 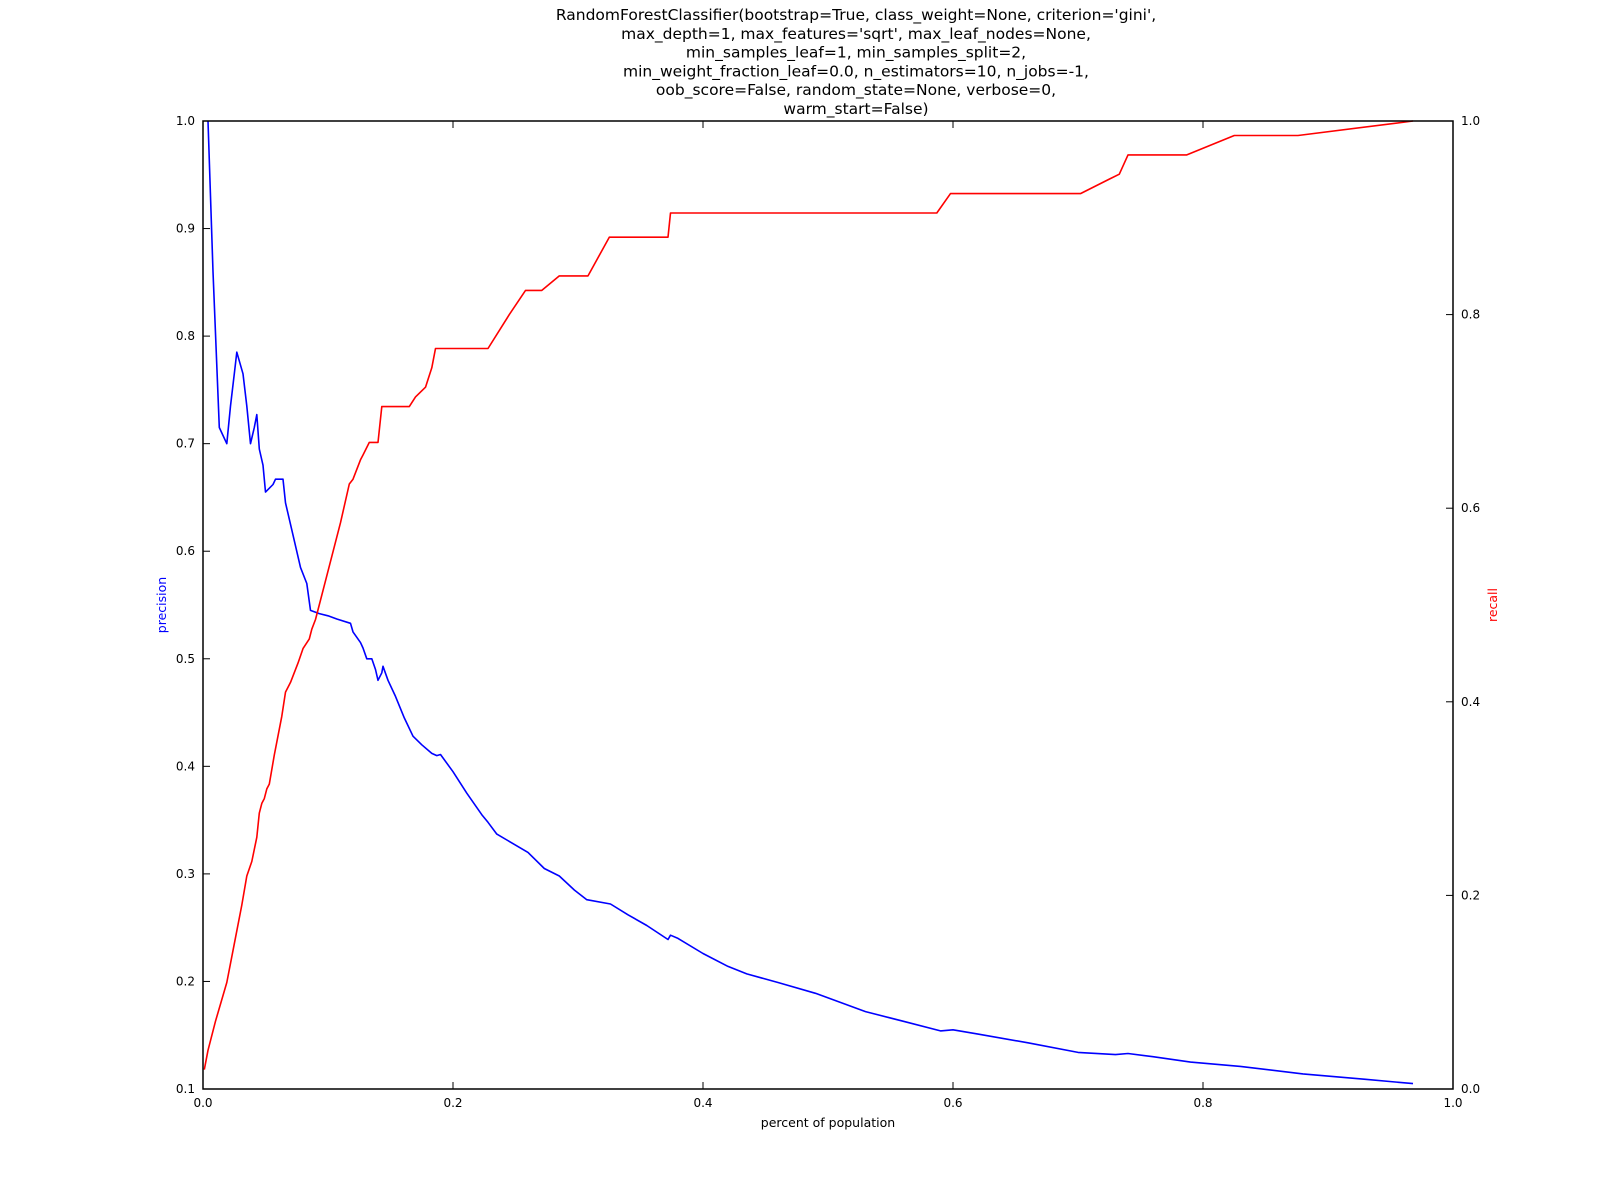 I want to click on y-axis-left-label: precision, so click(x=161, y=605).